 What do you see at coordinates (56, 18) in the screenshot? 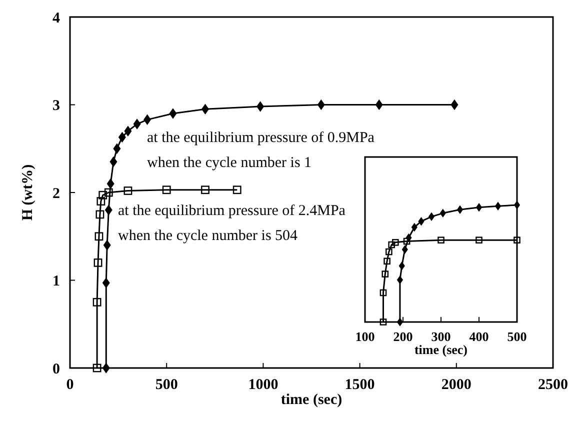
I see `y-tick-label: 4` at bounding box center [56, 18].